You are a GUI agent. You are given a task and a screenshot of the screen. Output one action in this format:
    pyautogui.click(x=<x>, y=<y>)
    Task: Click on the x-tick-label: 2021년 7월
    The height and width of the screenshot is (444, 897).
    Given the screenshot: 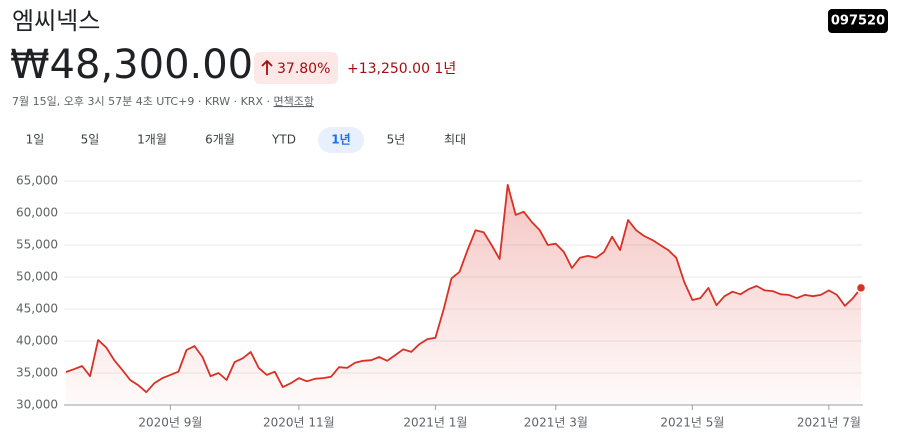 What is the action you would take?
    pyautogui.click(x=829, y=423)
    